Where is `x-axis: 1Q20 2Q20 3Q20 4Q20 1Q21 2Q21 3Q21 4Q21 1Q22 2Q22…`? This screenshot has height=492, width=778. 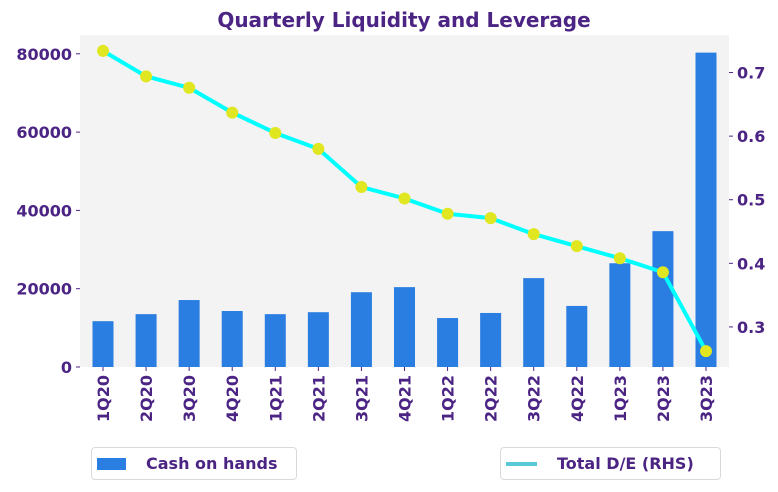
x-axis: 1Q20 2Q20 3Q20 4Q20 1Q21 2Q21 3Q21 4Q21 1Q22 2Q22… is located at coordinates (405, 394).